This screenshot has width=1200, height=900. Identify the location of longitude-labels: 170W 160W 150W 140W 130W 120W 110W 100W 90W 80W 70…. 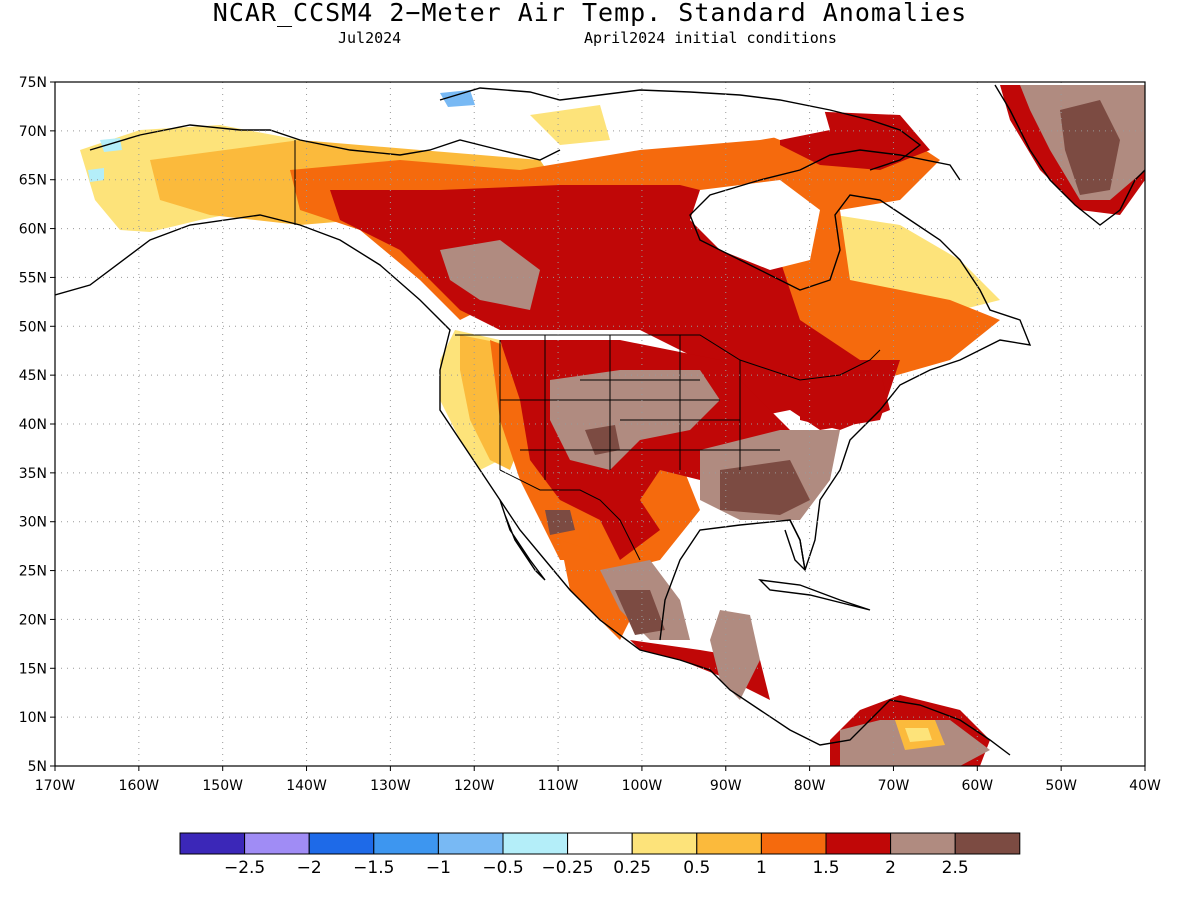
(598, 780).